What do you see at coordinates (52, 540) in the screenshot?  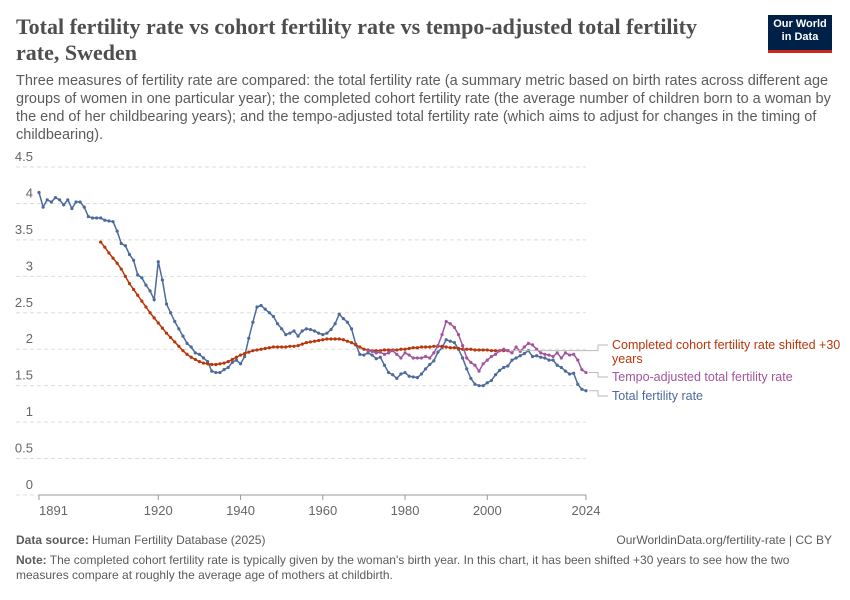 I see `source-label: Data source:` at bounding box center [52, 540].